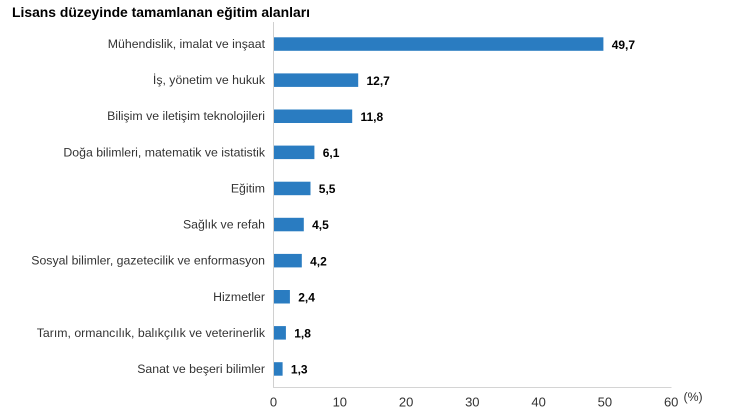  I want to click on svg-text: Eğitim, so click(248, 188).